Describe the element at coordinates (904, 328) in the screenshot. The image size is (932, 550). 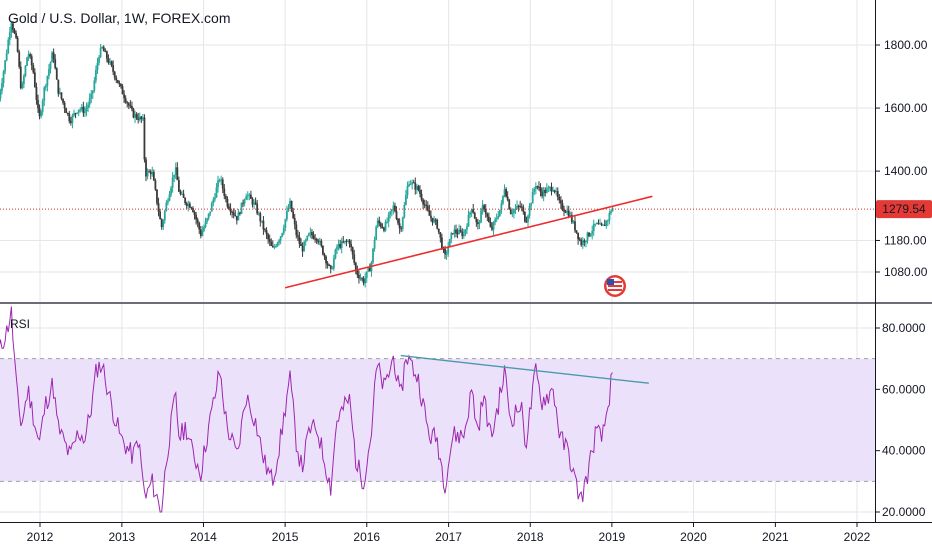
I see `rsi-y-tick-label: 80.0000` at that location.